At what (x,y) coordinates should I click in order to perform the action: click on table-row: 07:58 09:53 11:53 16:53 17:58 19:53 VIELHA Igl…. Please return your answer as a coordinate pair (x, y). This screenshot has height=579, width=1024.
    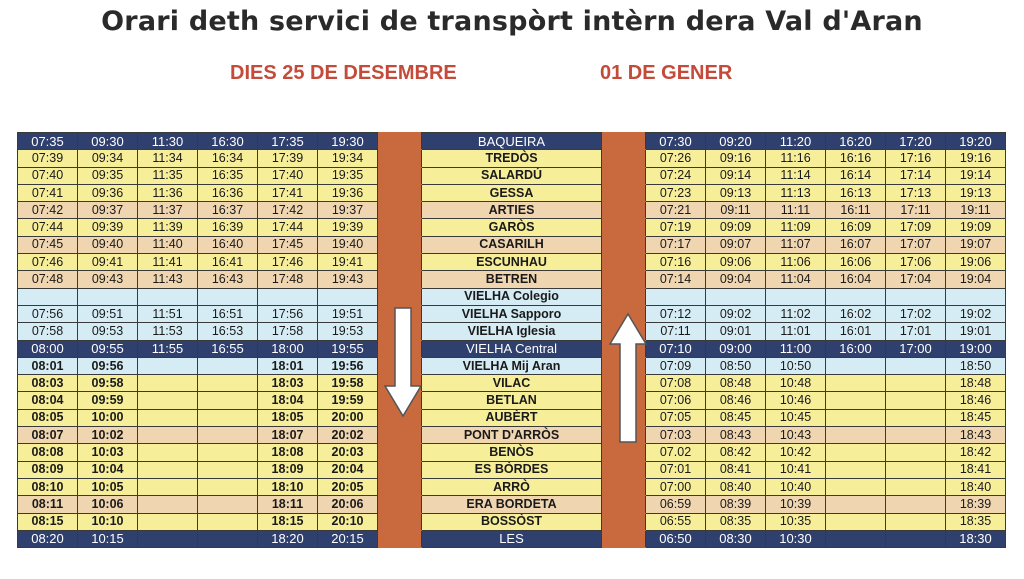
    Looking at the image, I should click on (511, 331).